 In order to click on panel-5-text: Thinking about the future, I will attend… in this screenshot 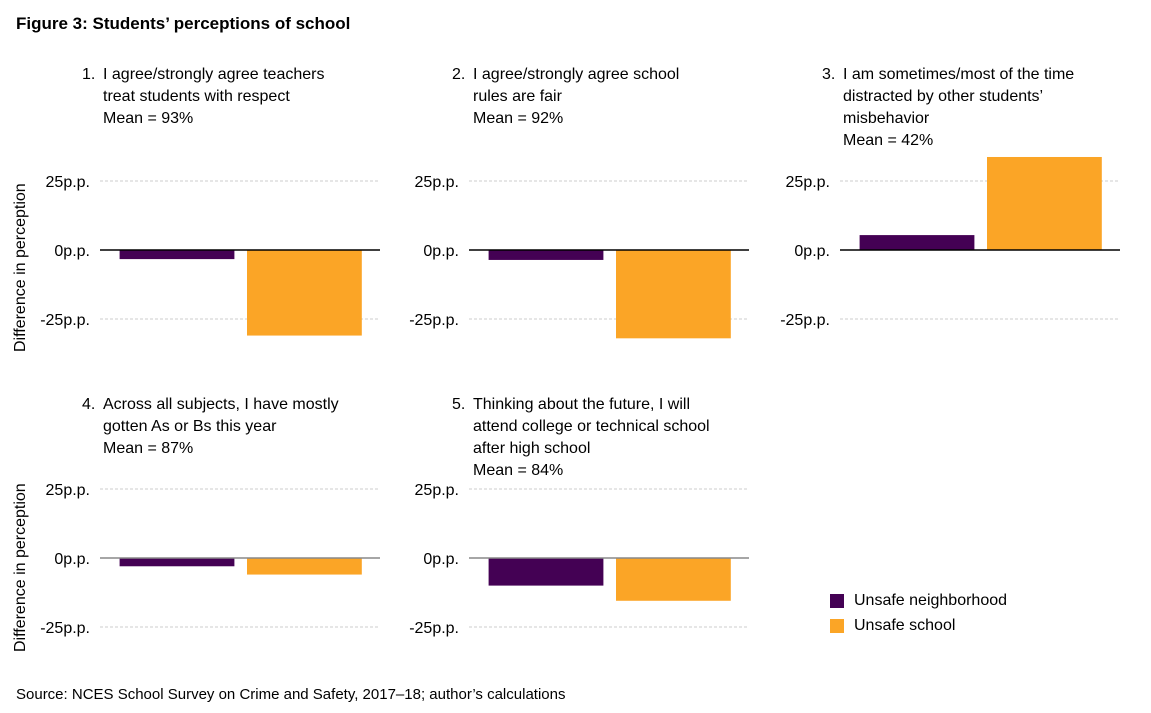, I will do `click(591, 437)`.